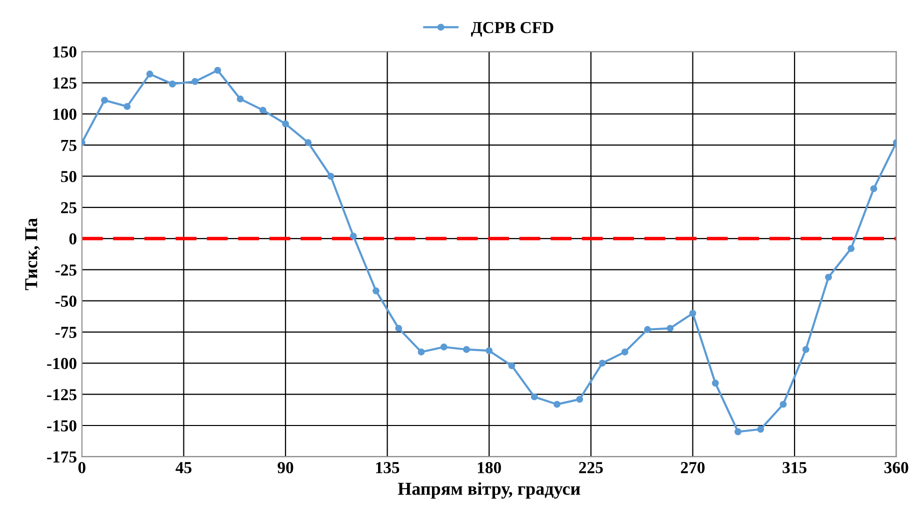 This screenshot has width=910, height=516. Describe the element at coordinates (489, 468) in the screenshot. I see `x-tick-label: 180` at that location.